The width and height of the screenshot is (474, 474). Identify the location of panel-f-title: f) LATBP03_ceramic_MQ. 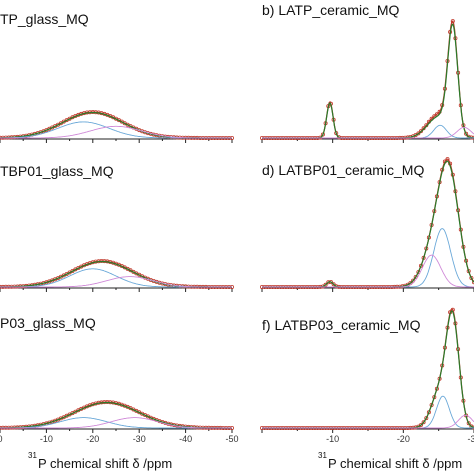
(341, 325).